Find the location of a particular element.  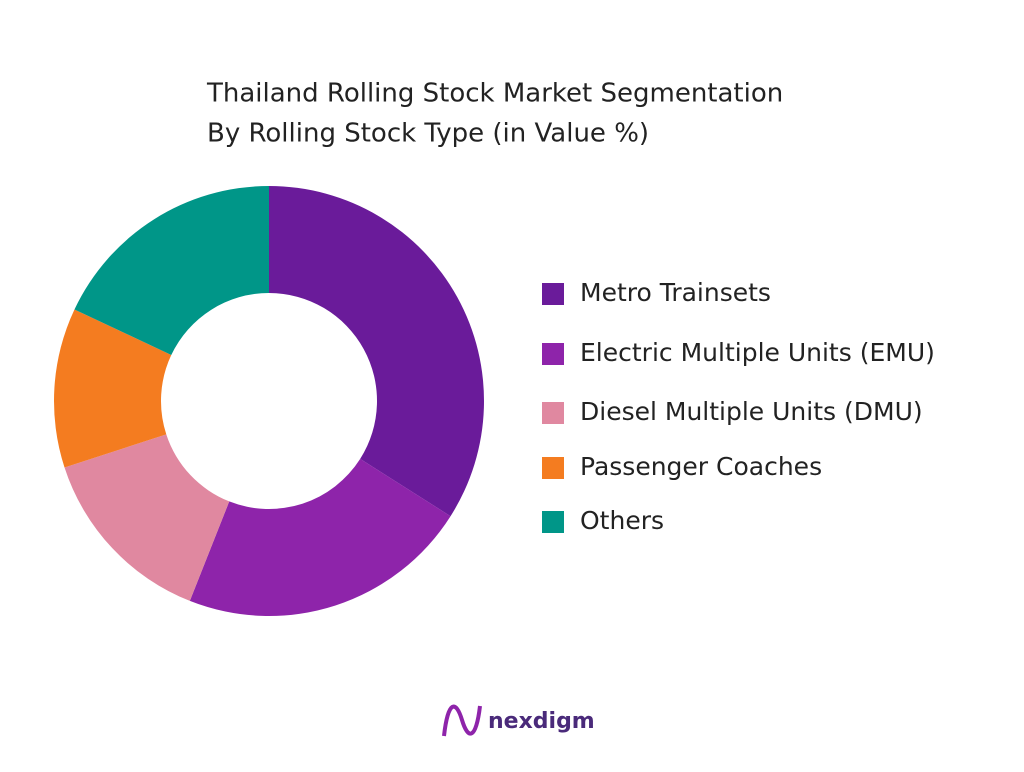

chart-subtitle: By Rolling Stock Type (in Value %) is located at coordinates (428, 134).